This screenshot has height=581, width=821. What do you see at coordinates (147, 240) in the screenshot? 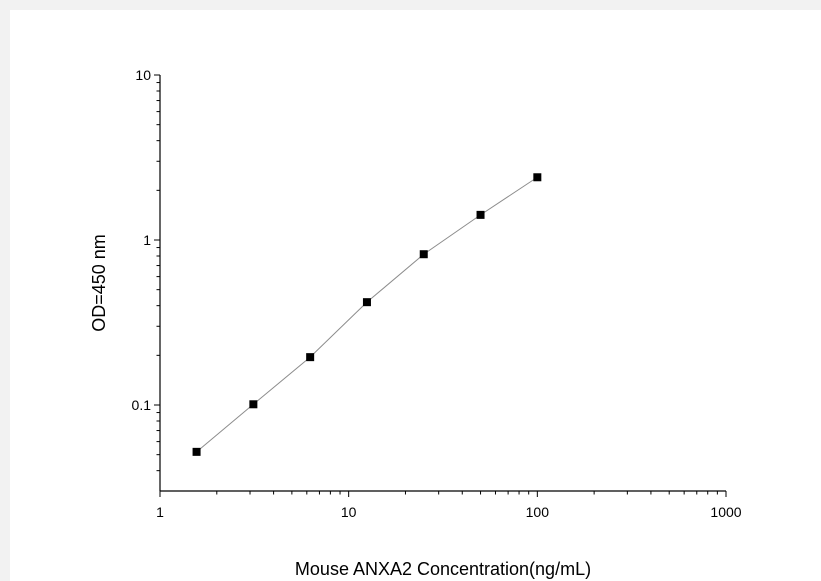
I see `y-tick-label: 1` at bounding box center [147, 240].